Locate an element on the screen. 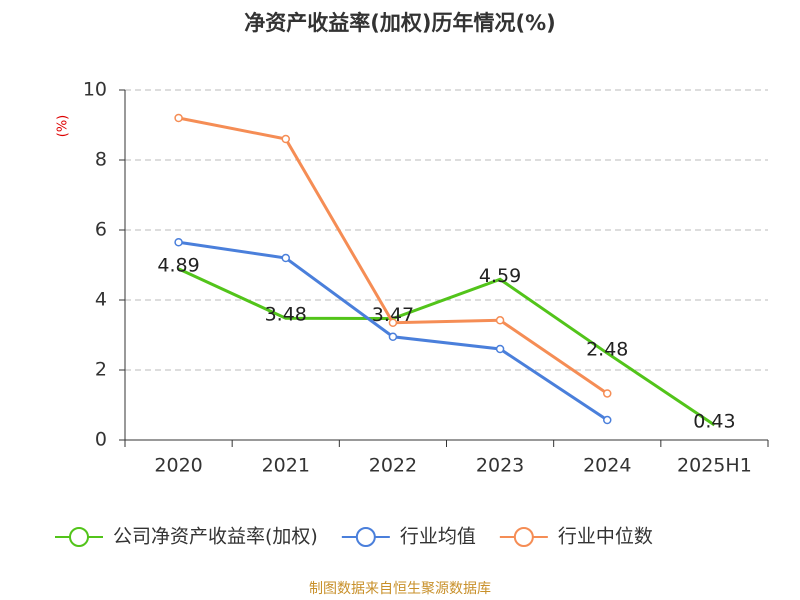  data-label: 0.43 is located at coordinates (714, 421).